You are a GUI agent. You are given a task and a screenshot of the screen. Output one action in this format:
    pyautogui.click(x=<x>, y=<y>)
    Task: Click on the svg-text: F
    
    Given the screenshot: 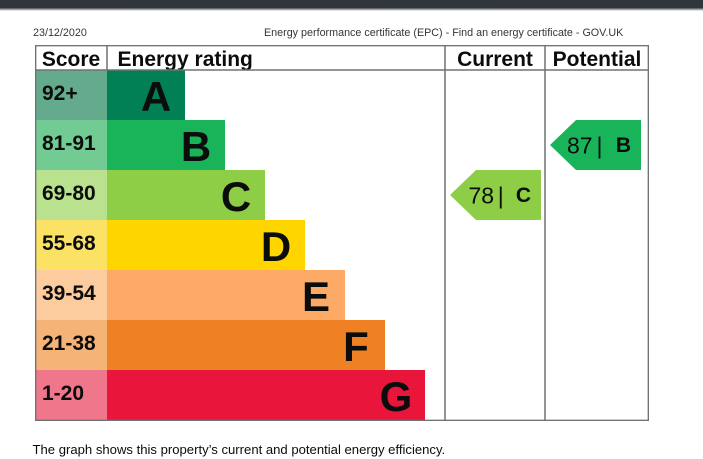 What is the action you would take?
    pyautogui.click(x=356, y=346)
    